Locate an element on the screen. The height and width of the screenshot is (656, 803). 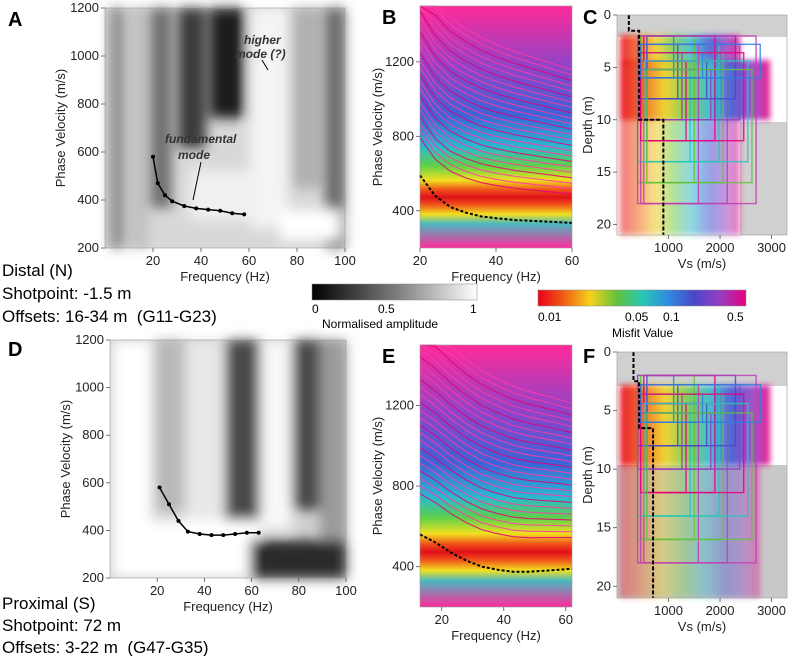
panel-c-xtick-label: 3000 is located at coordinates (771, 247).